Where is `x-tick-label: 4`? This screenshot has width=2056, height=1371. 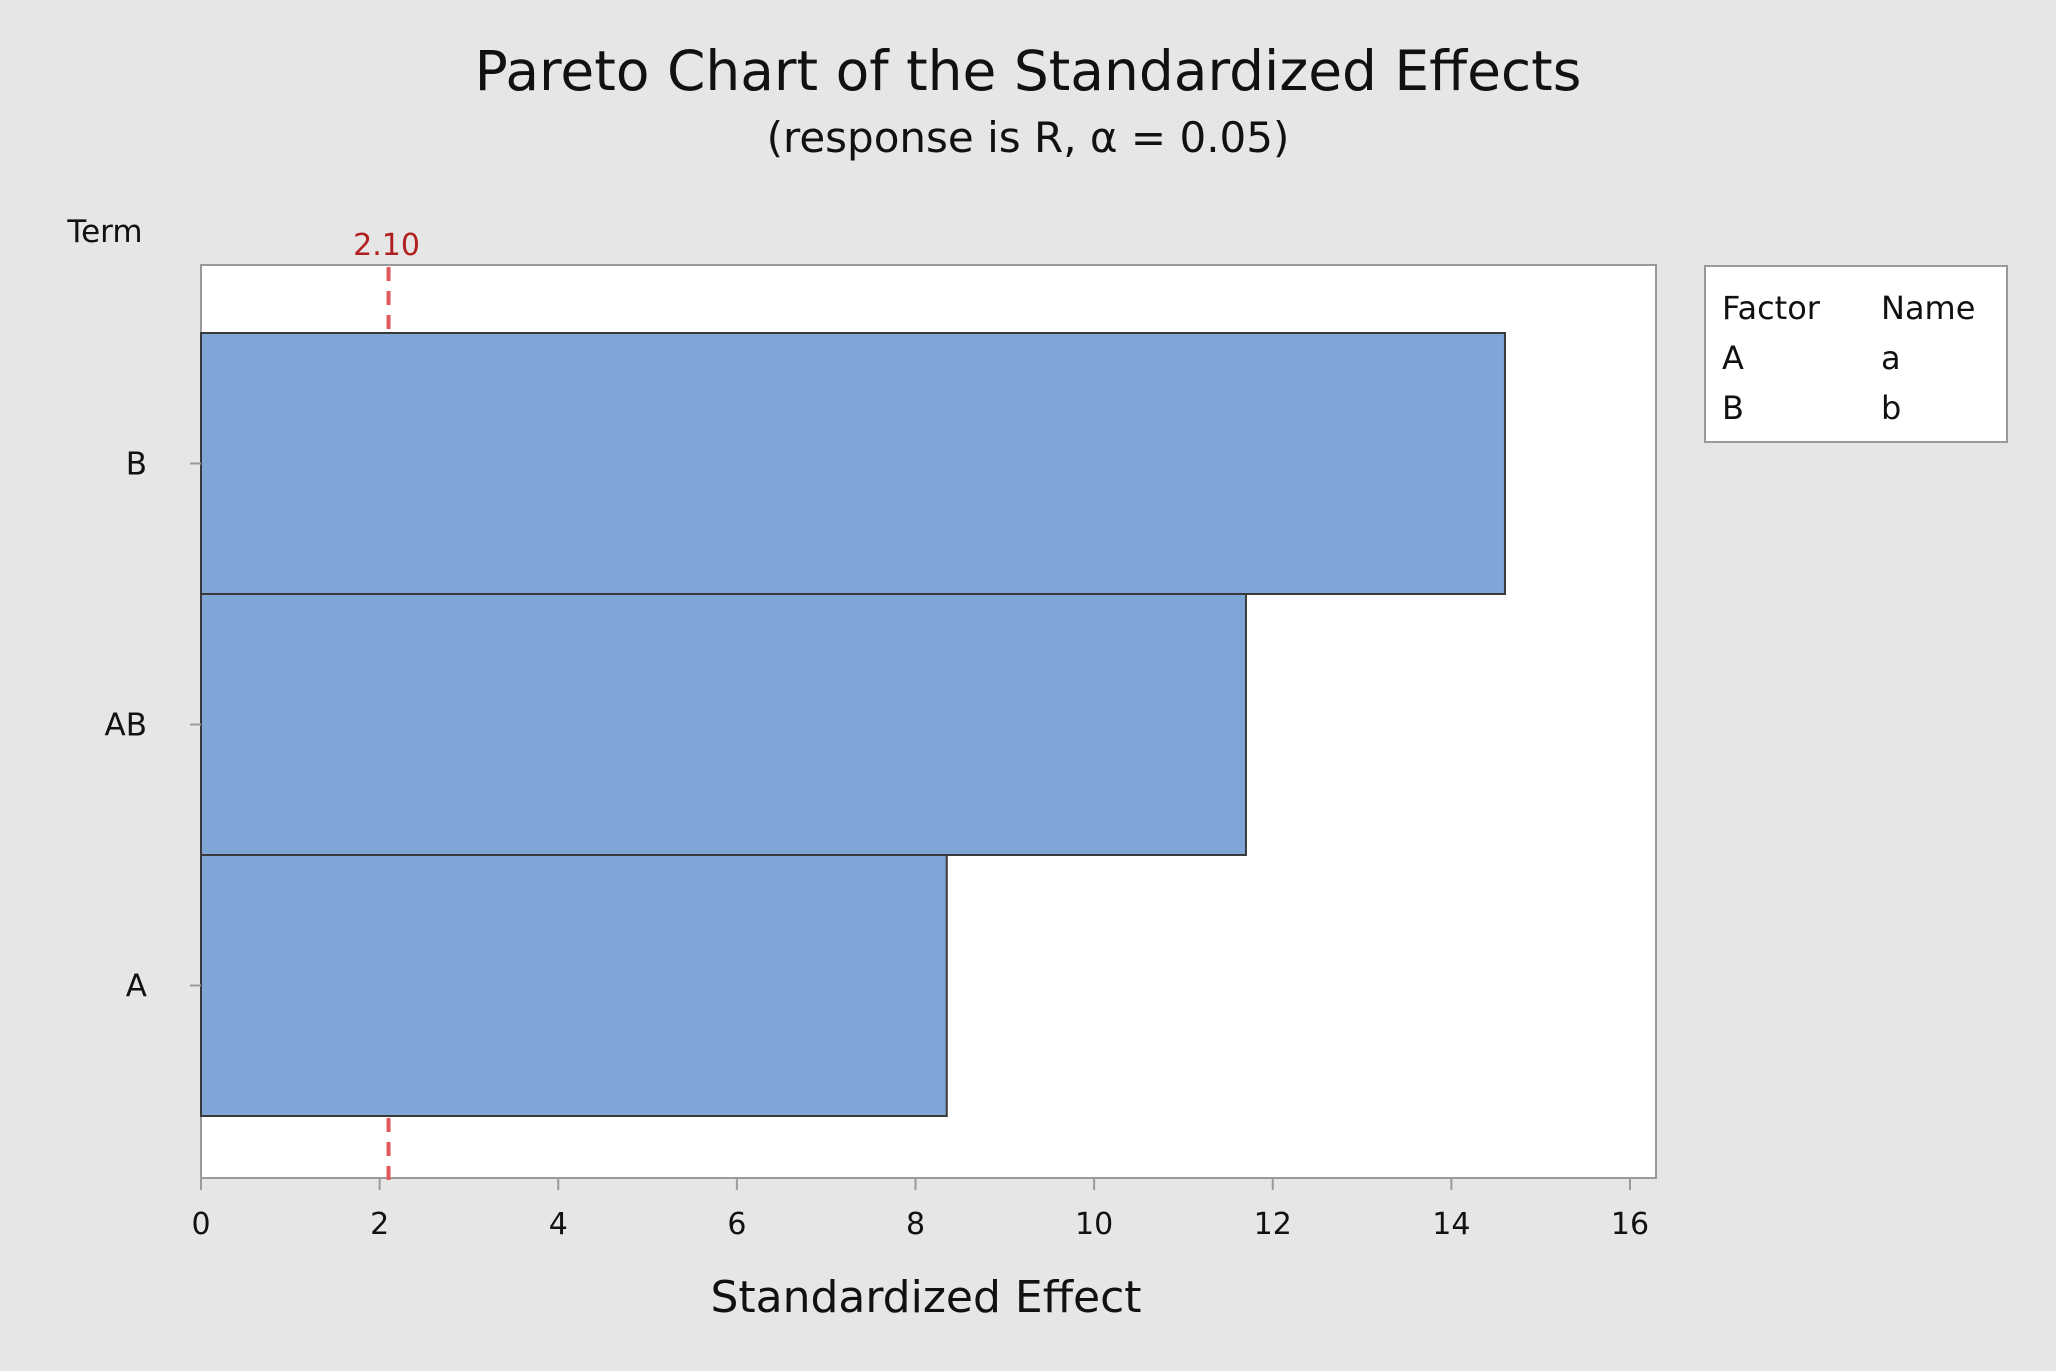 x-tick-label: 4 is located at coordinates (558, 1224).